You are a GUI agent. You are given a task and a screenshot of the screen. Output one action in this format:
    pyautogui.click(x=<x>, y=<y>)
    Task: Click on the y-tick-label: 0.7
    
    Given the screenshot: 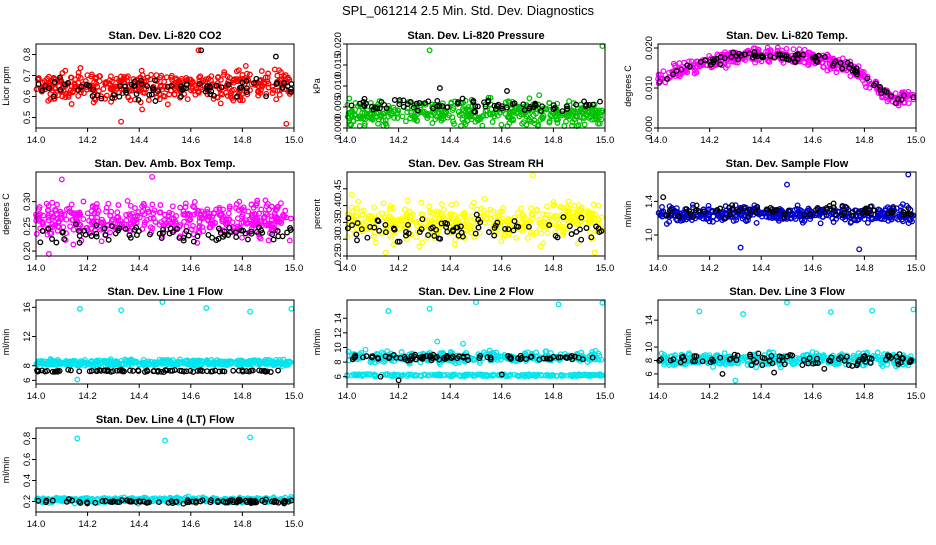 What is the action you would take?
    pyautogui.click(x=27, y=75)
    